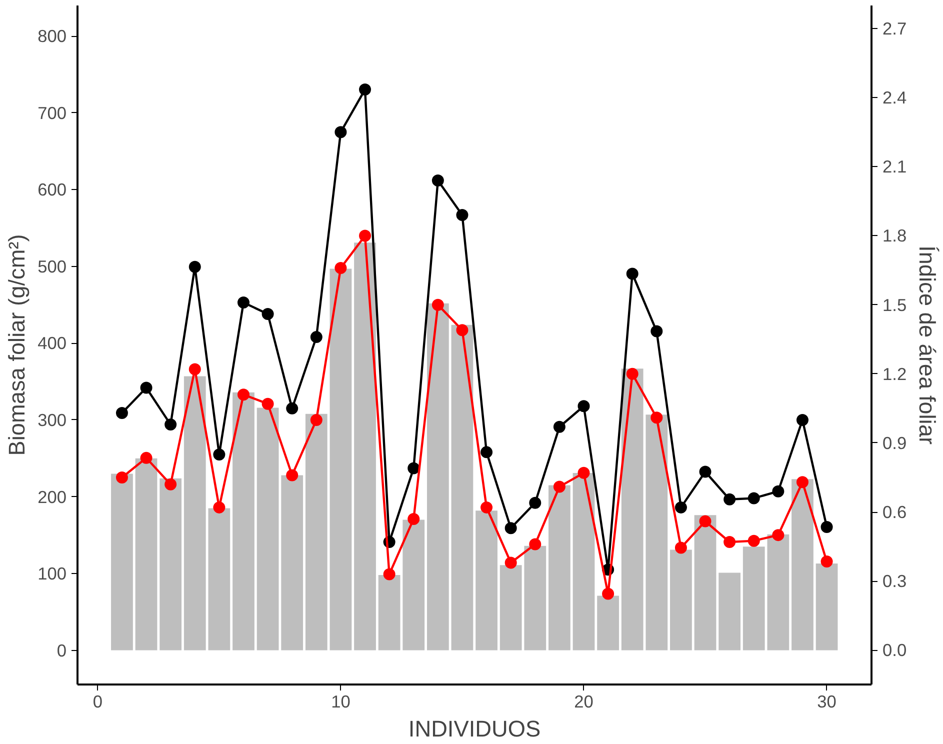 The height and width of the screenshot is (744, 943). What do you see at coordinates (894, 304) in the screenshot?
I see `y2-tick-label: 1.5` at bounding box center [894, 304].